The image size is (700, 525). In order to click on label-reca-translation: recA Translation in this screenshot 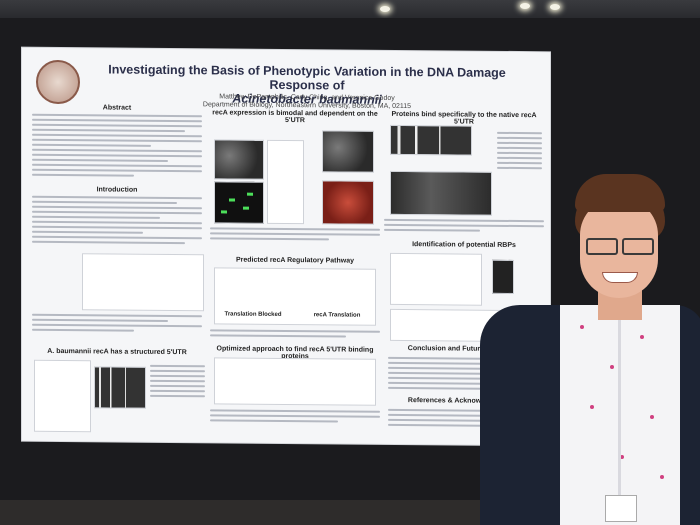, I will do `click(337, 315)`.